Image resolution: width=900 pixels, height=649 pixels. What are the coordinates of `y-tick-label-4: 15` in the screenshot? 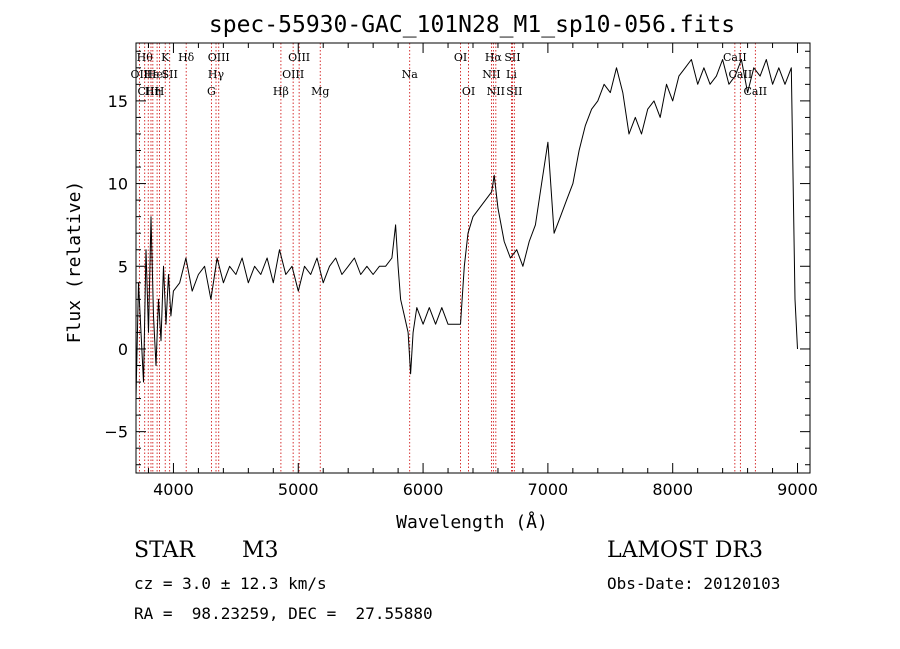 It's located at (118, 101).